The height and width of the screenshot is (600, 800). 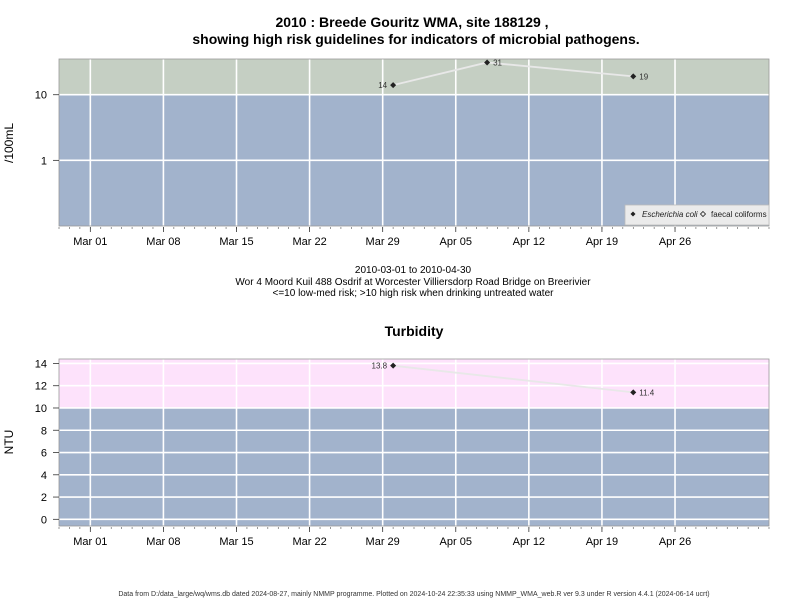 What do you see at coordinates (602, 242) in the screenshot?
I see `chart1-x-tick-label: Apr 19` at bounding box center [602, 242].